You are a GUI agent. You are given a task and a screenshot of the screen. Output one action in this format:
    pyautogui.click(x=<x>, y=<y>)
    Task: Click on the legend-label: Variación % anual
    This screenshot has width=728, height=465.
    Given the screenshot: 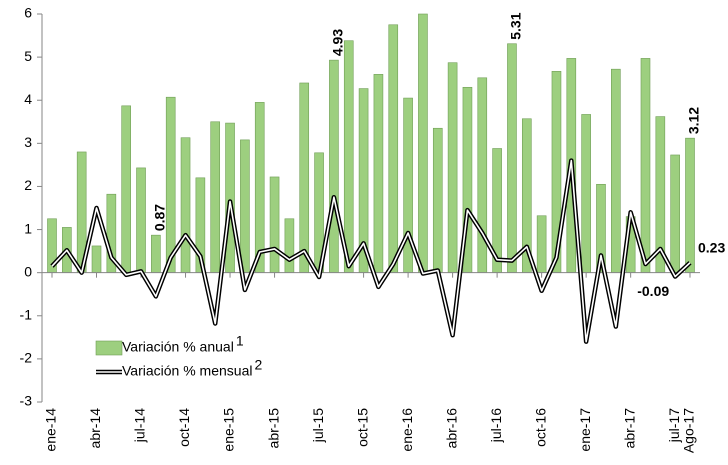 What is the action you would take?
    pyautogui.click(x=178, y=347)
    